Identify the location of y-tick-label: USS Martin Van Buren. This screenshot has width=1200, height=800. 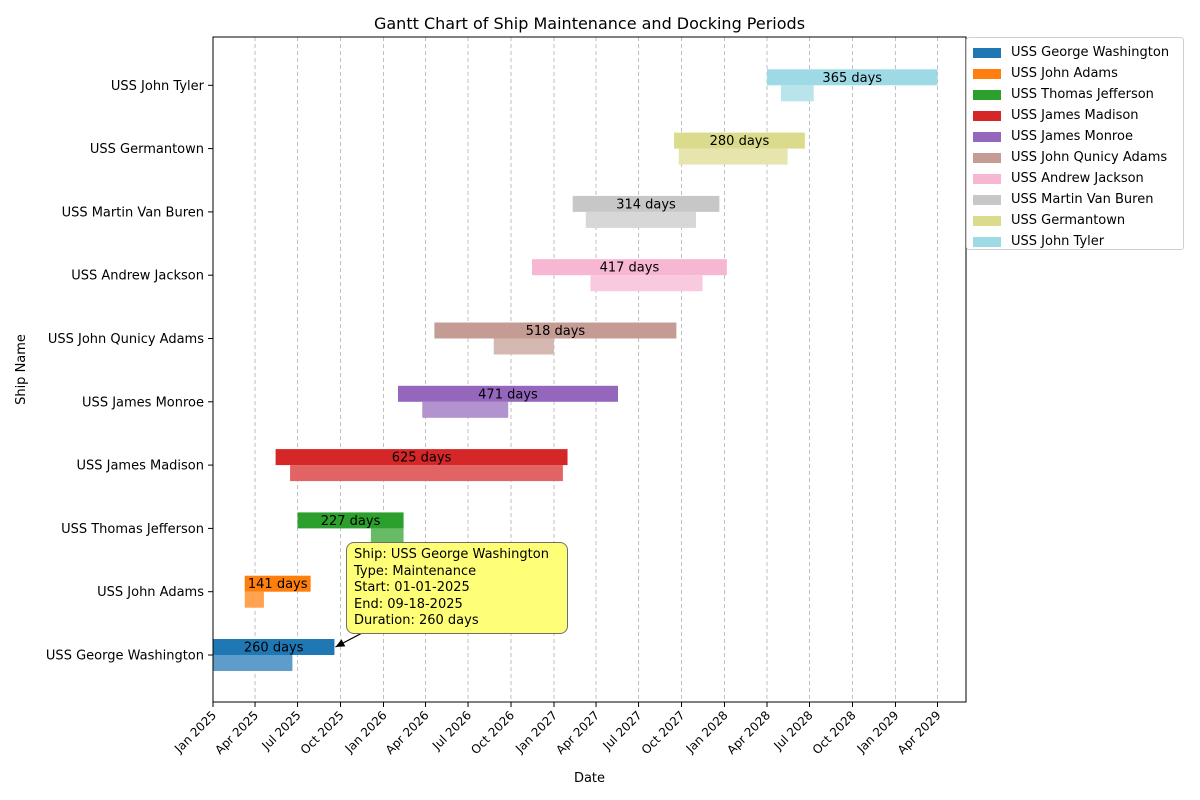
(133, 212).